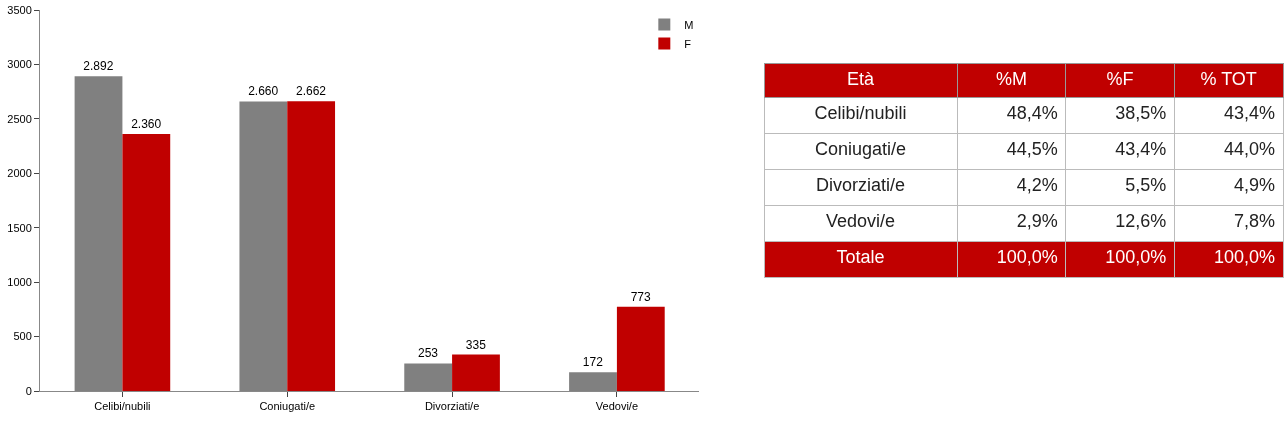 The height and width of the screenshot is (421, 1284). What do you see at coordinates (860, 256) in the screenshot?
I see `category-label: Totale` at bounding box center [860, 256].